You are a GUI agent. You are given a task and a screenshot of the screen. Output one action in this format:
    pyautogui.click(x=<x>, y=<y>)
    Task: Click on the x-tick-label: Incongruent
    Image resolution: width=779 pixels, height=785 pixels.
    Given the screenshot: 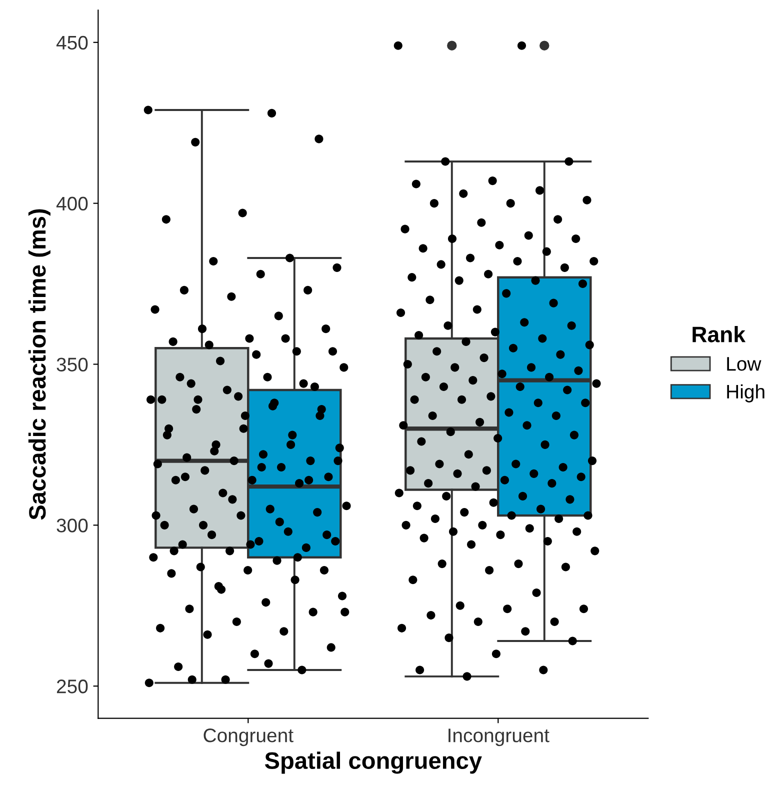 What is the action you would take?
    pyautogui.click(x=499, y=737)
    